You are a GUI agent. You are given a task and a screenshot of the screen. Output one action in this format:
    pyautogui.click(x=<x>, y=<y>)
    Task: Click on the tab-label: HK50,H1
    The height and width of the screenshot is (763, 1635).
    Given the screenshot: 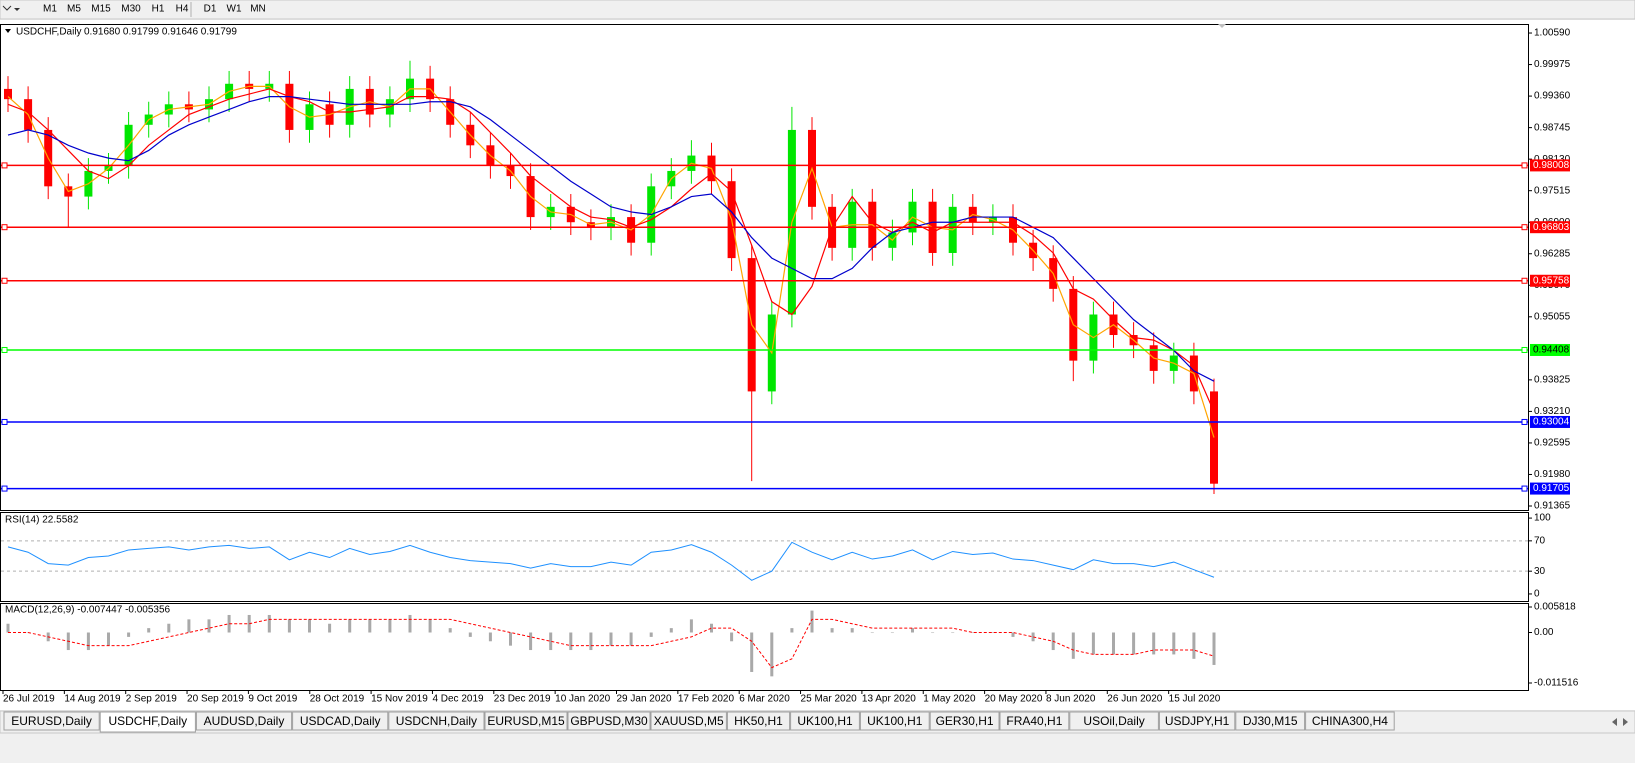 What is the action you would take?
    pyautogui.click(x=758, y=721)
    